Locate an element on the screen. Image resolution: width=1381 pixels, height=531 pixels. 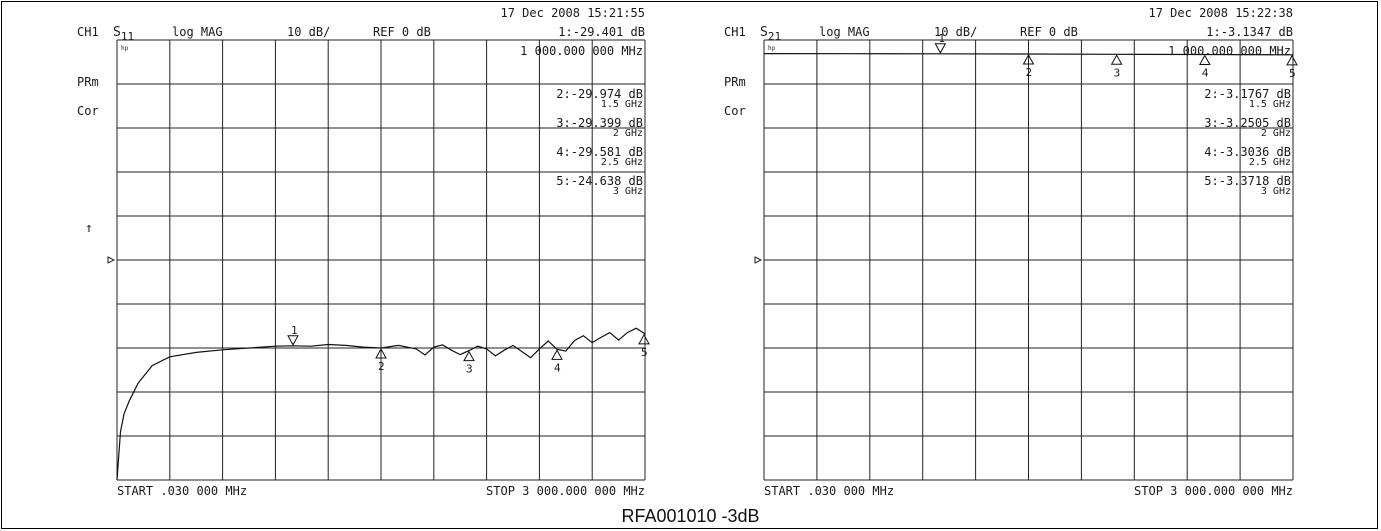
marker-value-label: 4:-29.581 dB is located at coordinates (599, 152).